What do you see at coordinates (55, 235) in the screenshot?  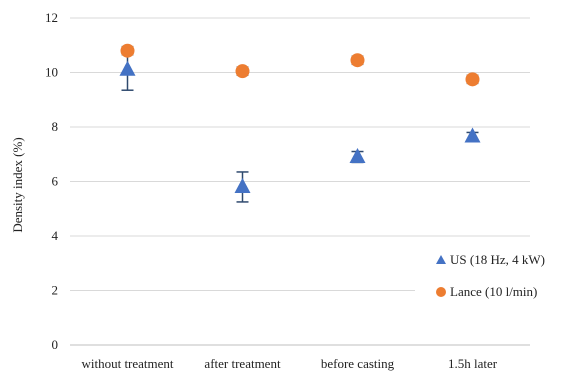 I see `y-tick-label: 4` at bounding box center [55, 235].